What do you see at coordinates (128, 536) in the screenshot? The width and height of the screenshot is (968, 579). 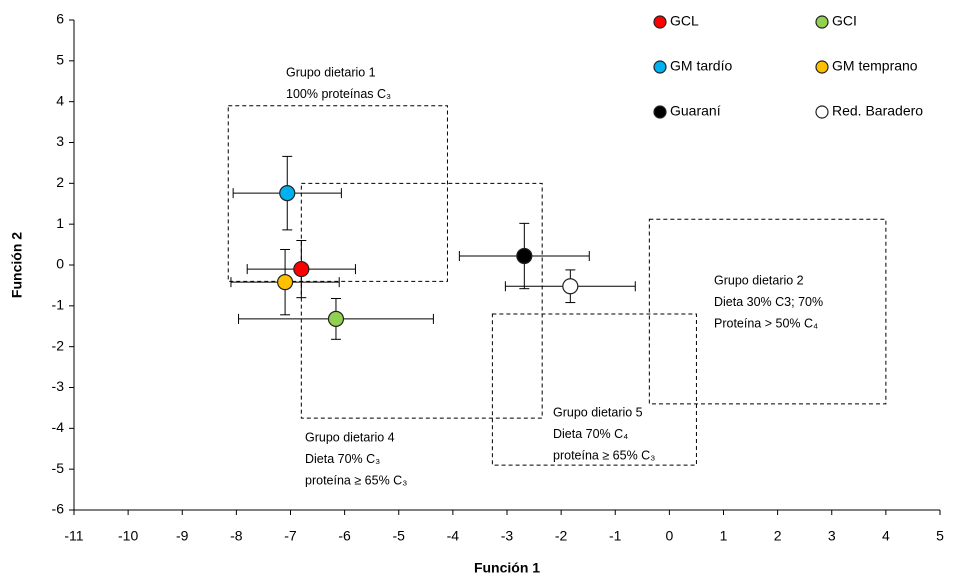 I see `x-tick-label: -10` at bounding box center [128, 536].